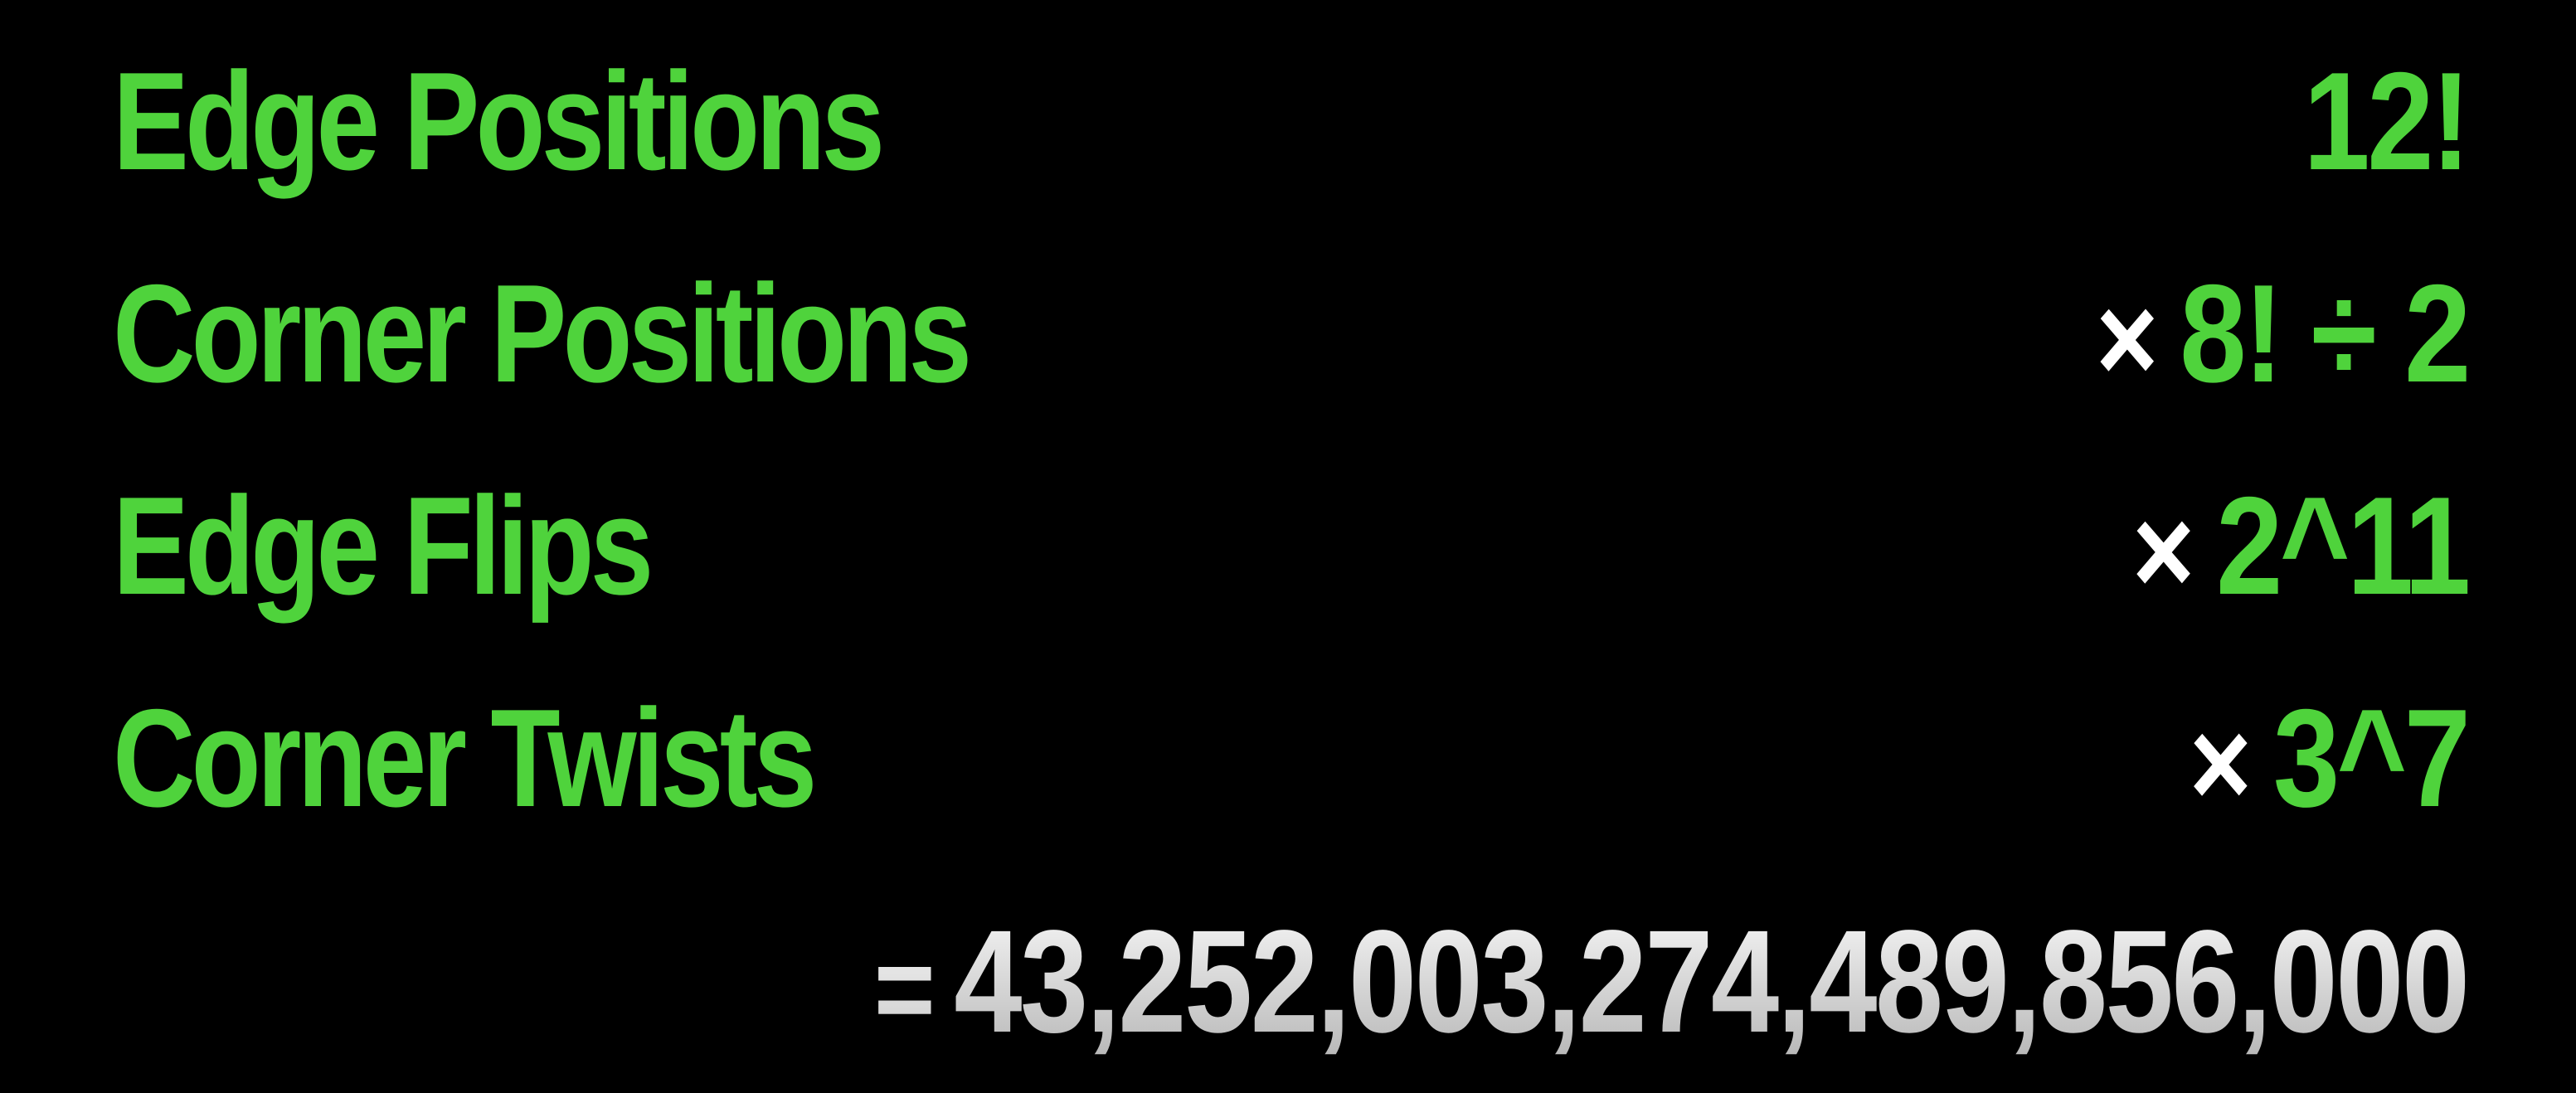 This screenshot has width=2576, height=1093. What do you see at coordinates (465, 758) in the screenshot?
I see `row-label: Corner Twists` at bounding box center [465, 758].